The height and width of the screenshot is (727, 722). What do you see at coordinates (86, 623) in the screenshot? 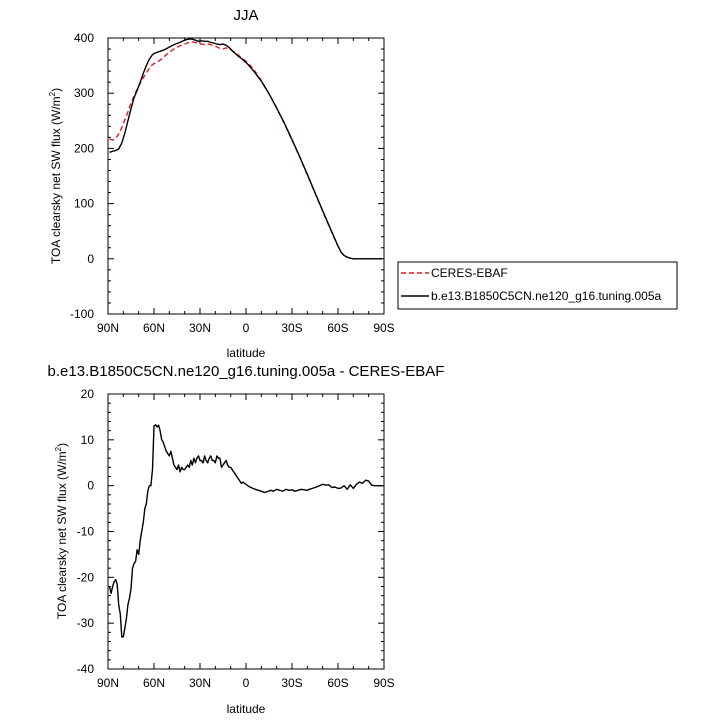
I see `bottom-y-tick-label: -30` at bounding box center [86, 623].